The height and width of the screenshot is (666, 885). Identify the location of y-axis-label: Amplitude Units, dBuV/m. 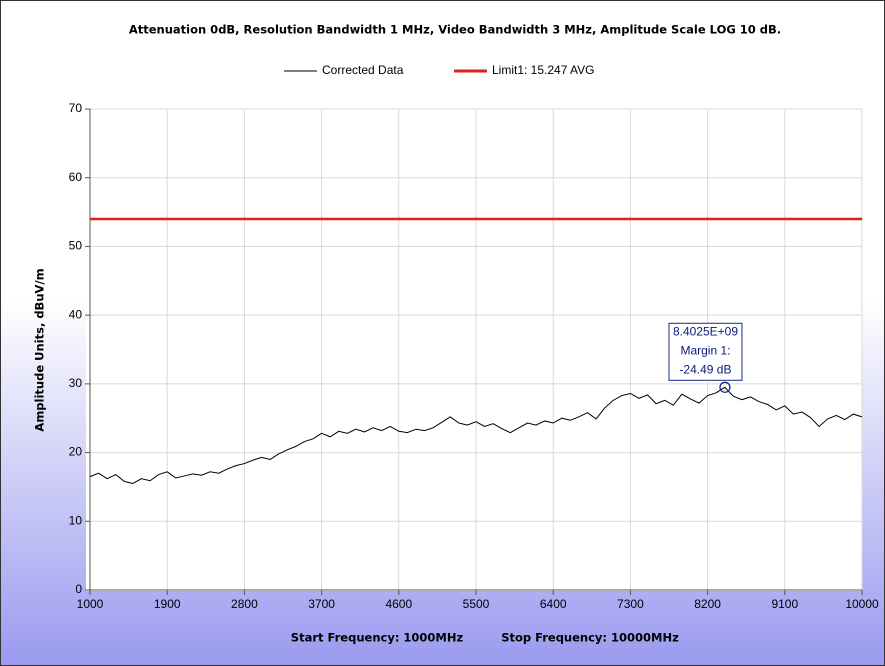
(40, 349).